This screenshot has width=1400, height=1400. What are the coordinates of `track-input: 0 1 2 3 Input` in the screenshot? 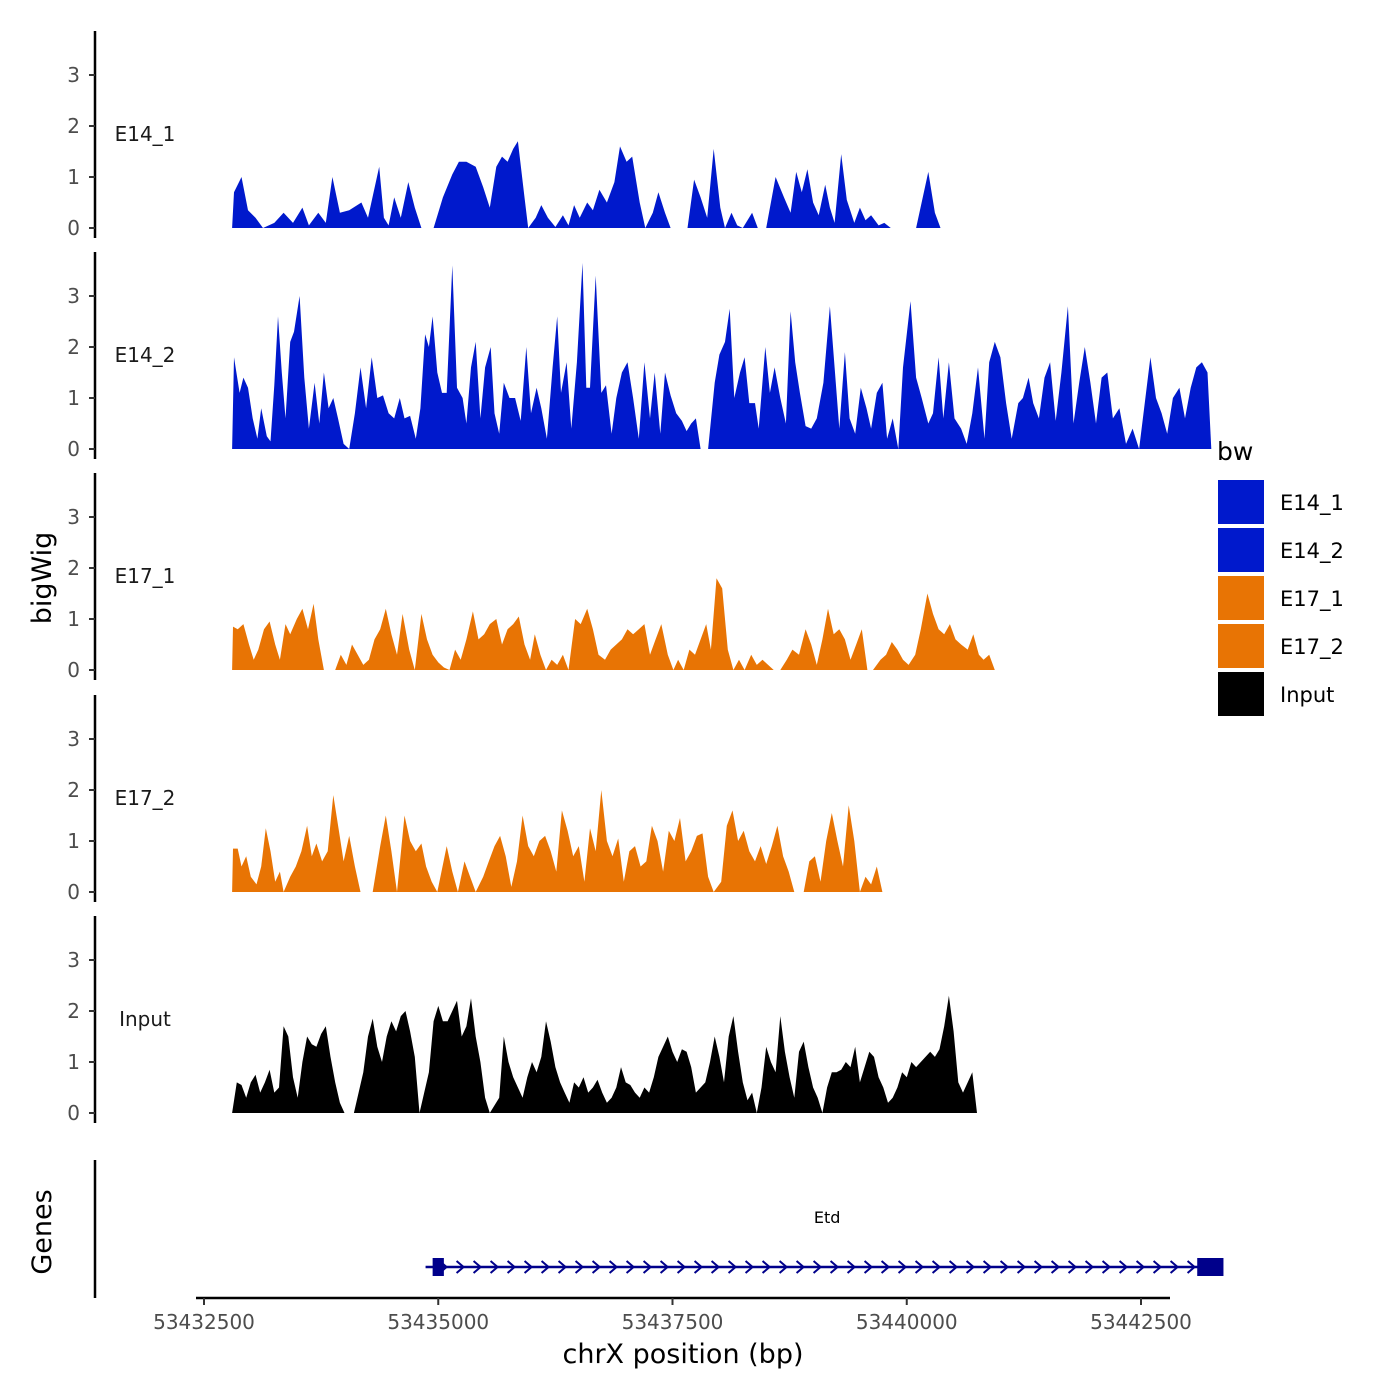 It's located at (522, 1020).